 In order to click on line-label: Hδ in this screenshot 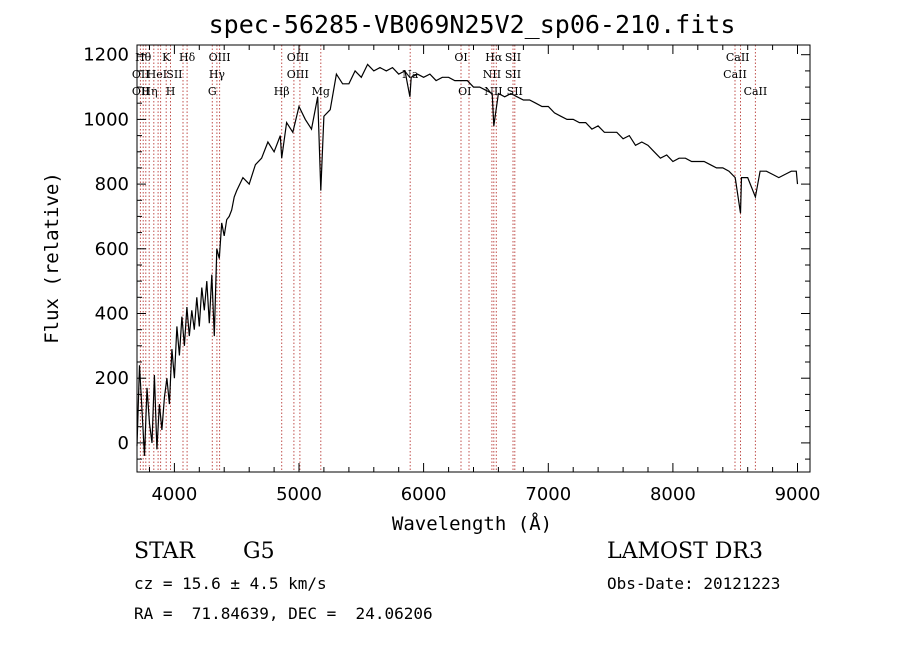, I will do `click(187, 57)`.